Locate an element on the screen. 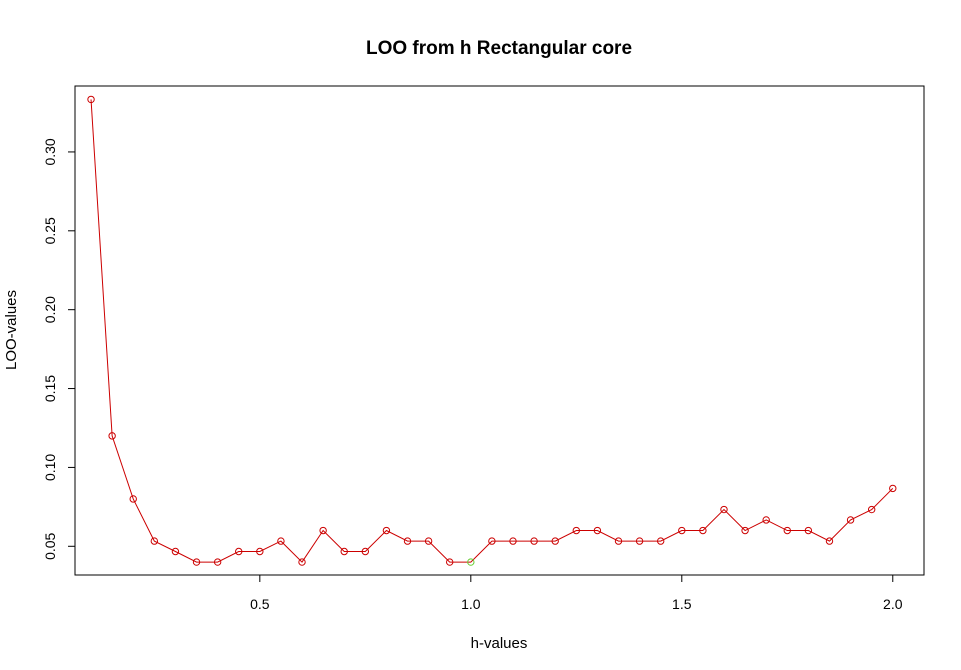 This screenshot has height=670, width=961. x-tick-label: 2.0 is located at coordinates (893, 604).